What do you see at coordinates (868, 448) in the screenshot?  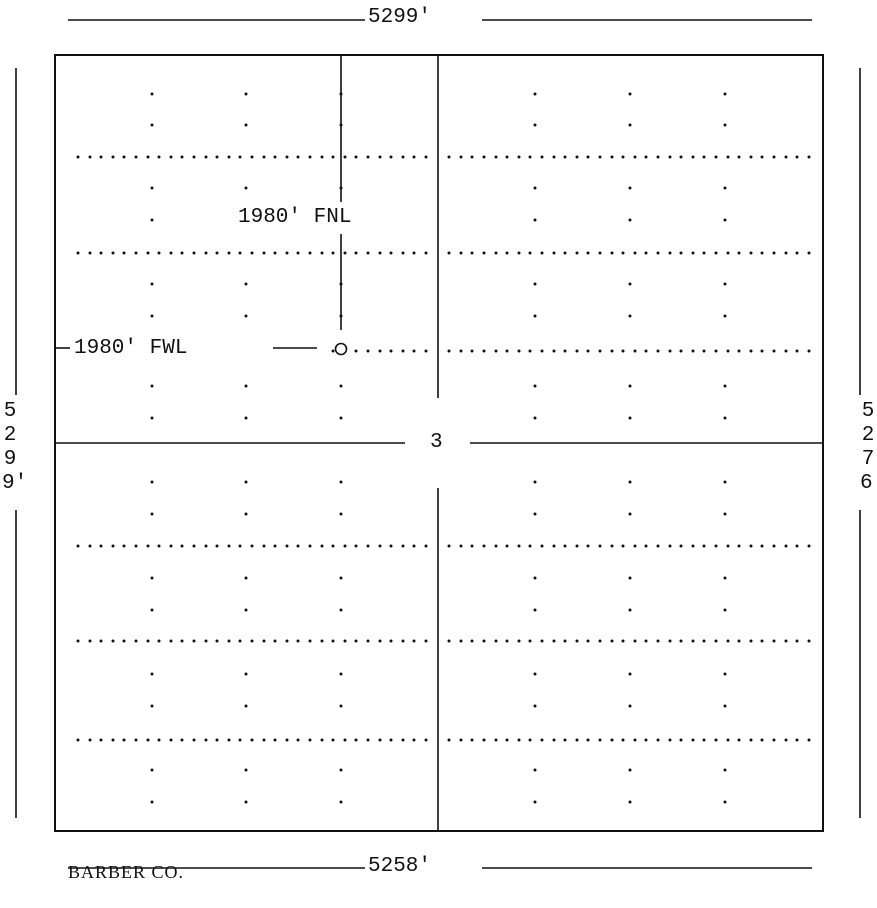 I see `right-dimension-label: 5276'` at bounding box center [868, 448].